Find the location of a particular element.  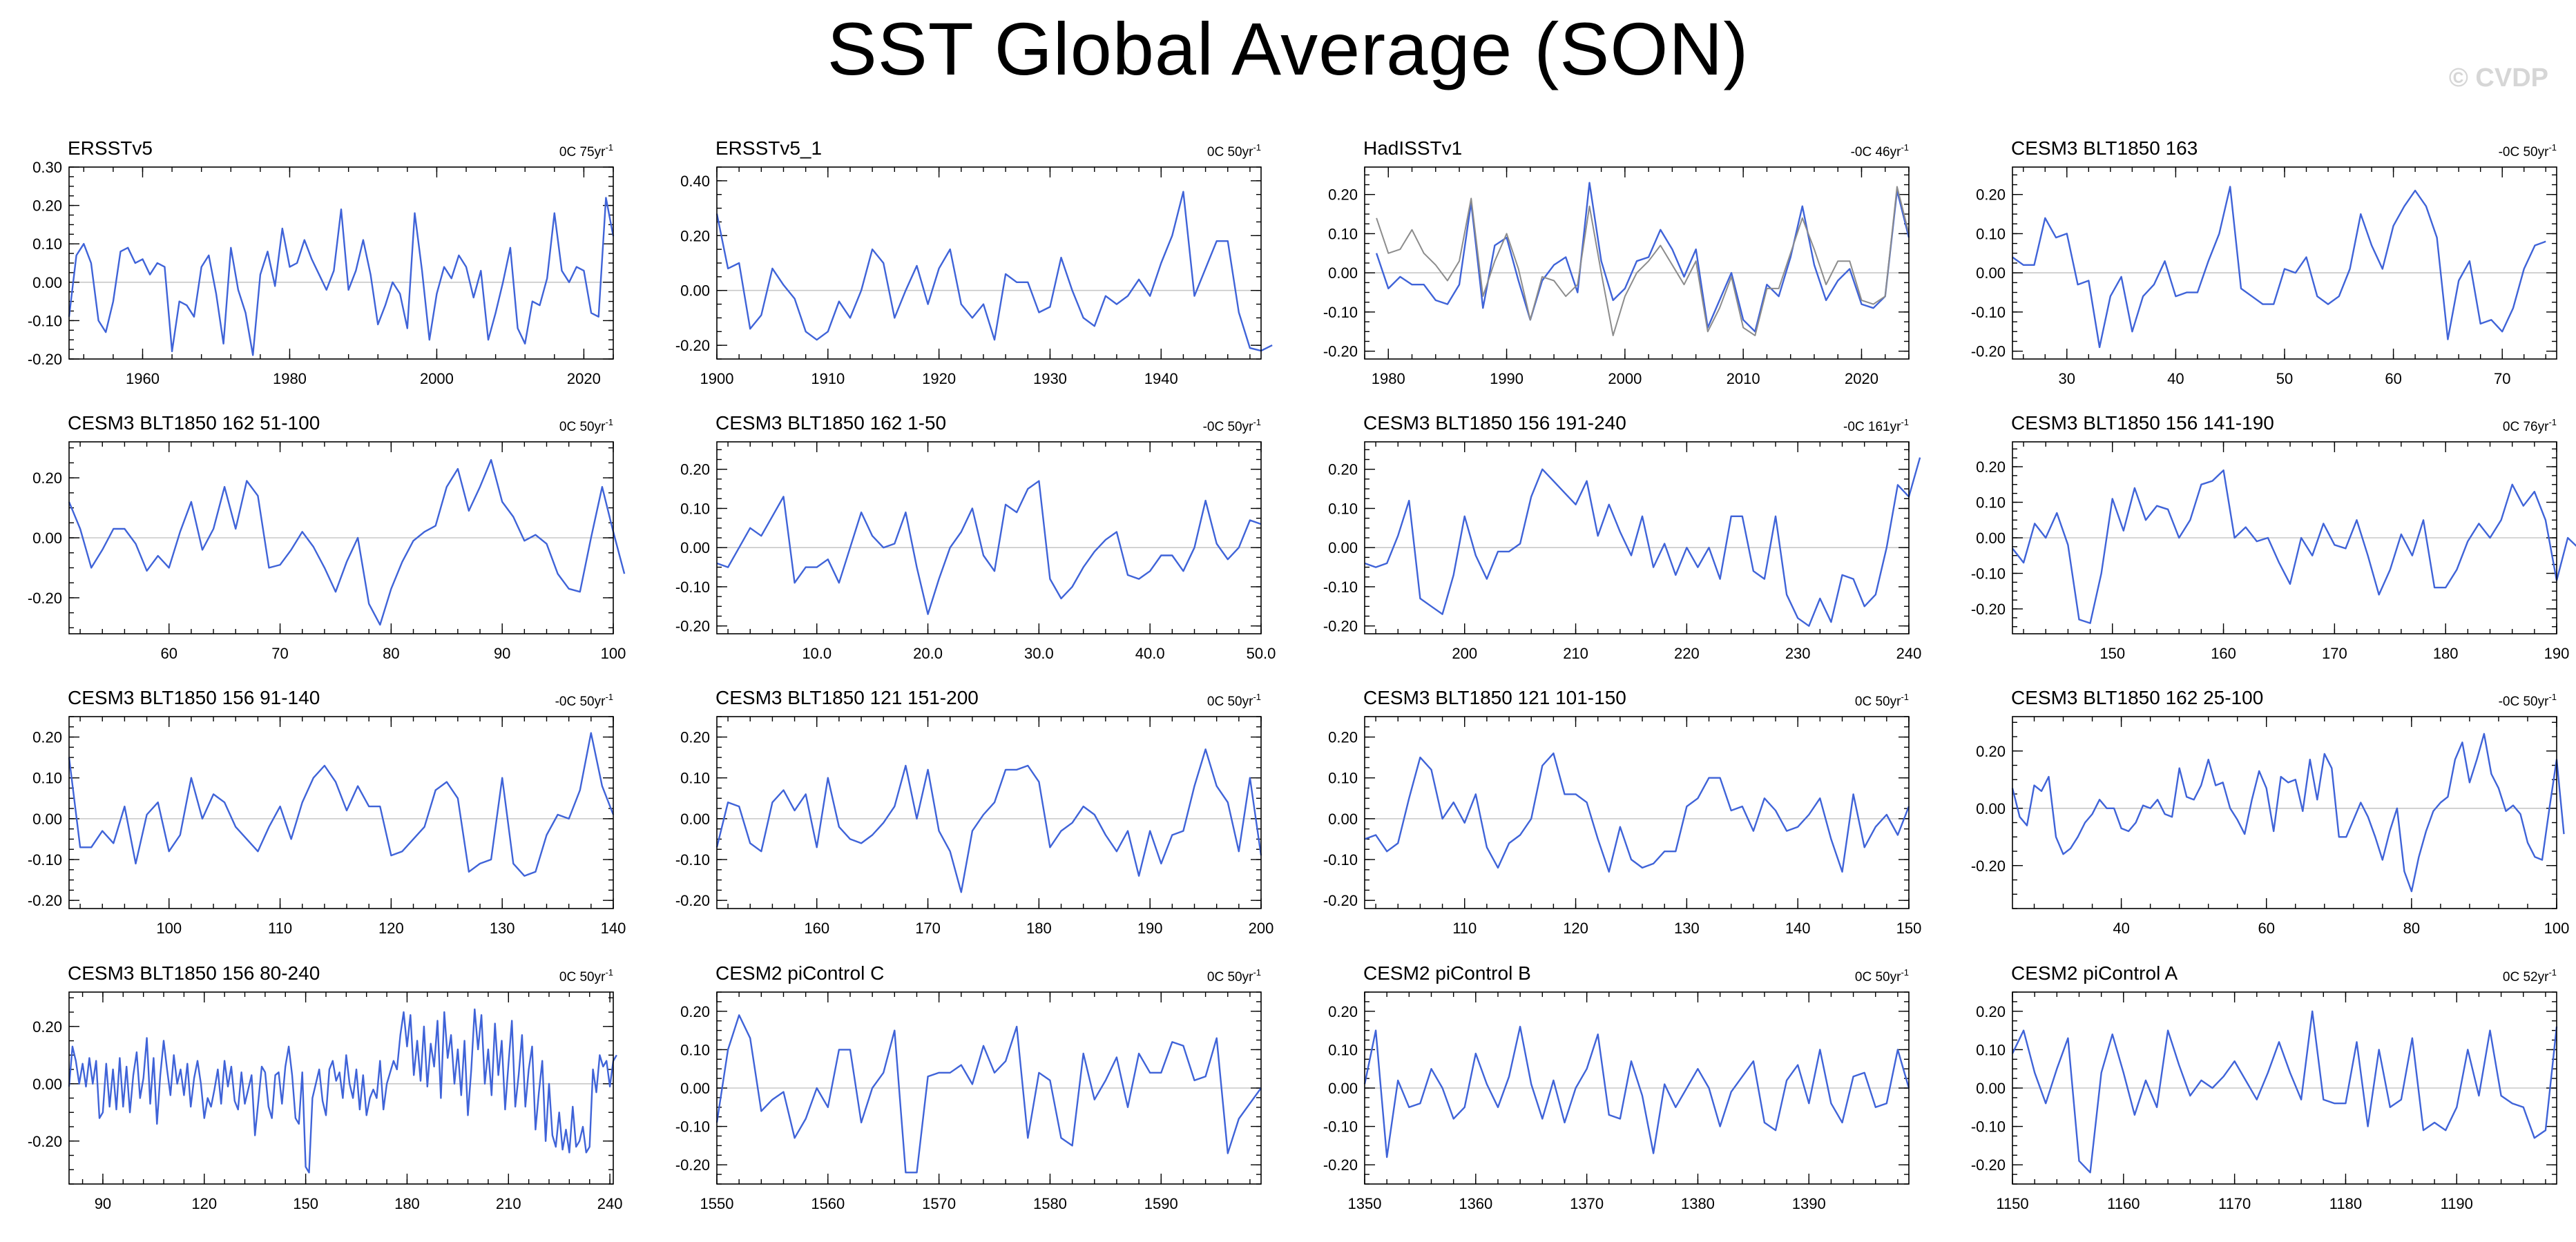

x-tick-label: 1180 is located at coordinates (2345, 1203).